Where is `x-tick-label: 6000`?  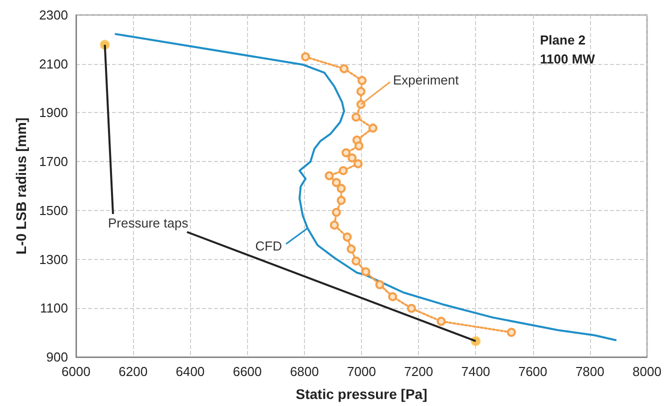
x-tick-label: 6000 is located at coordinates (76, 371).